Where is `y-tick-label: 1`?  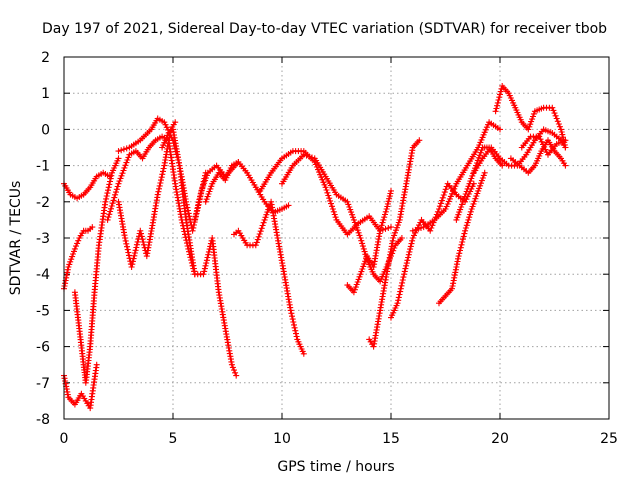 y-tick-label: 1 is located at coordinates (45, 94).